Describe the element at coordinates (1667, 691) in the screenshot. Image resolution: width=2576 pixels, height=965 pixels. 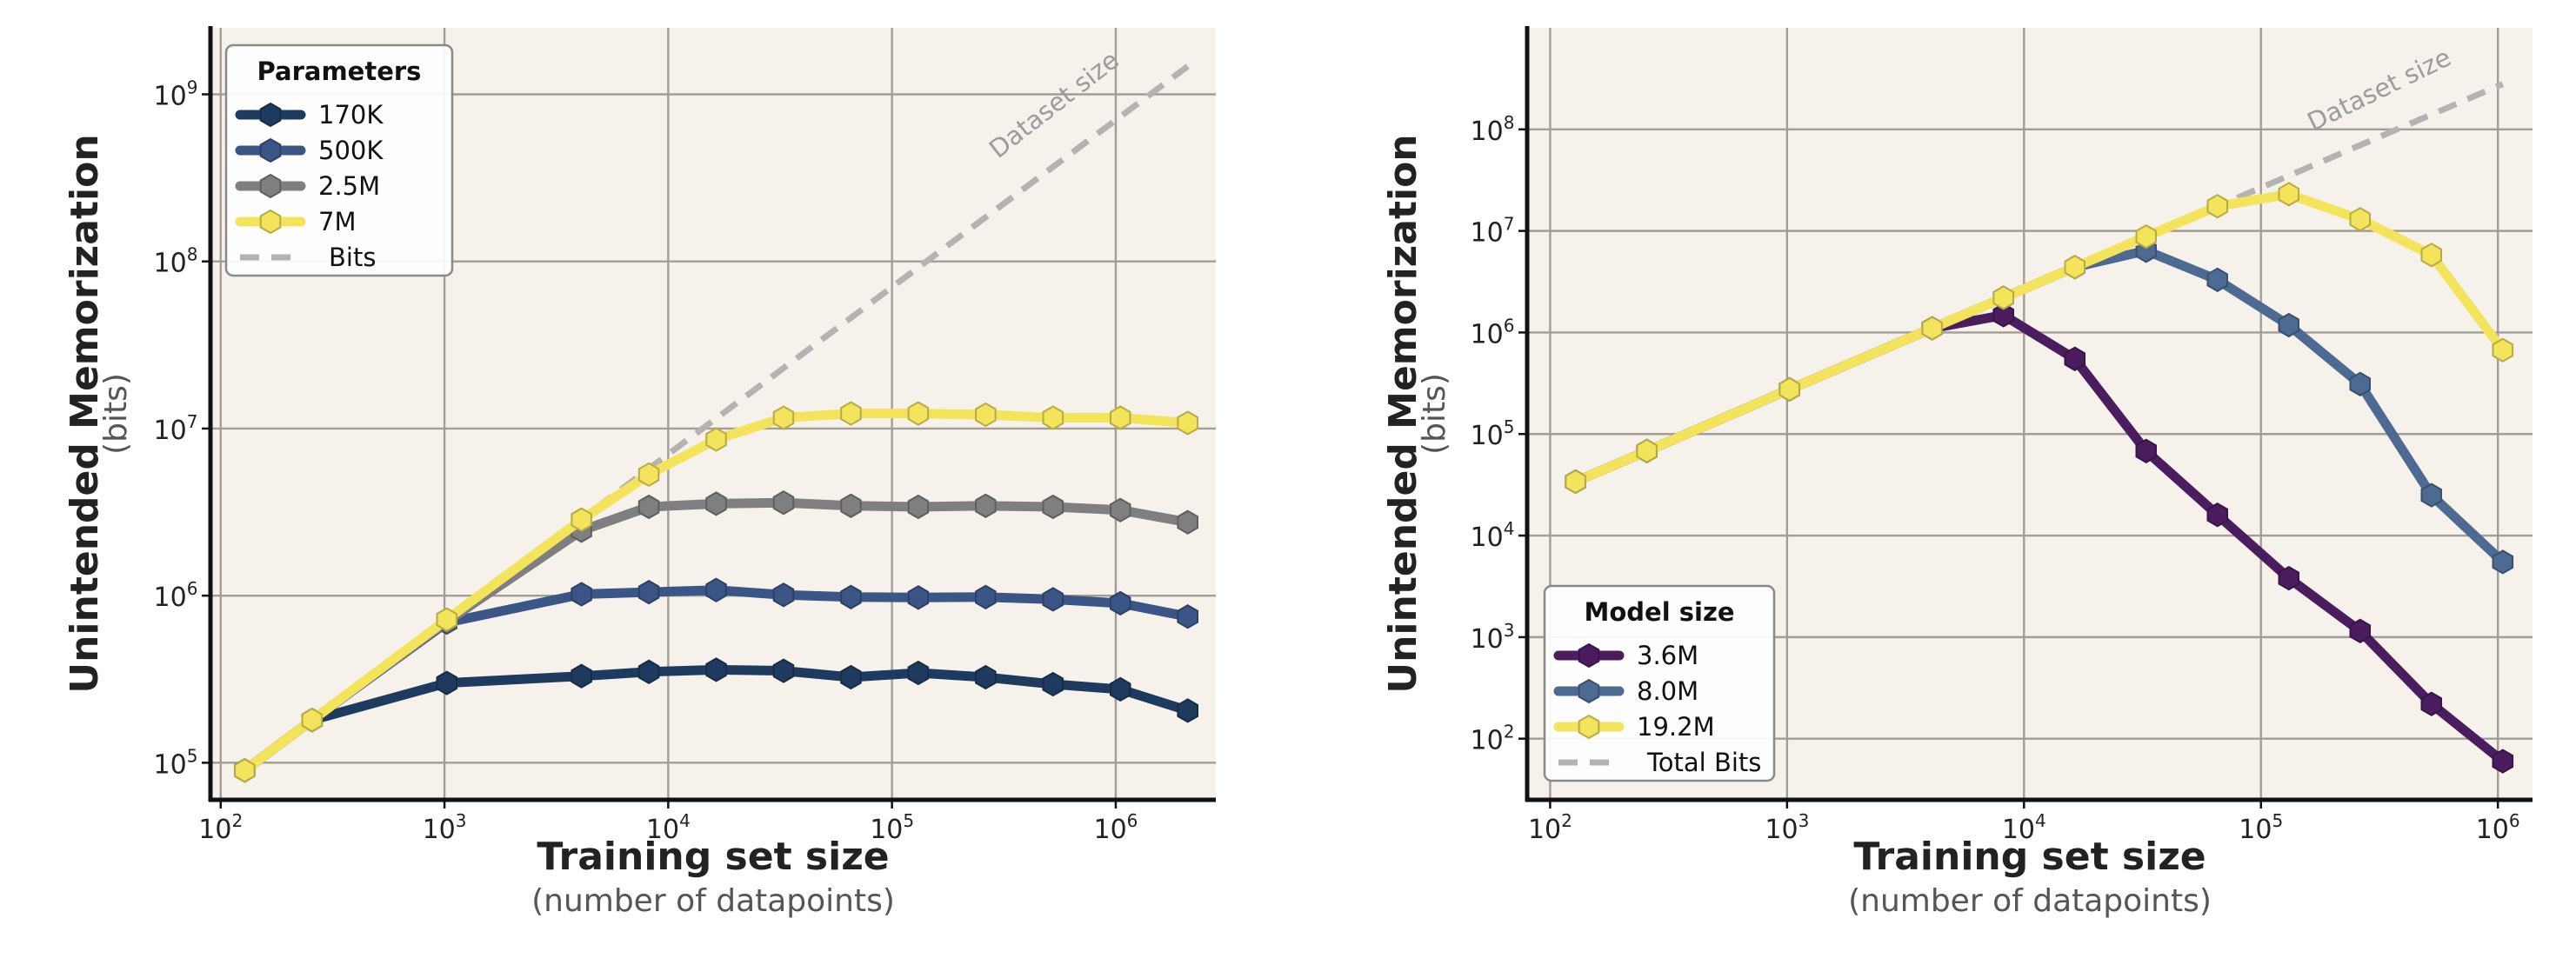
I see `legend-label: 8.0M` at that location.